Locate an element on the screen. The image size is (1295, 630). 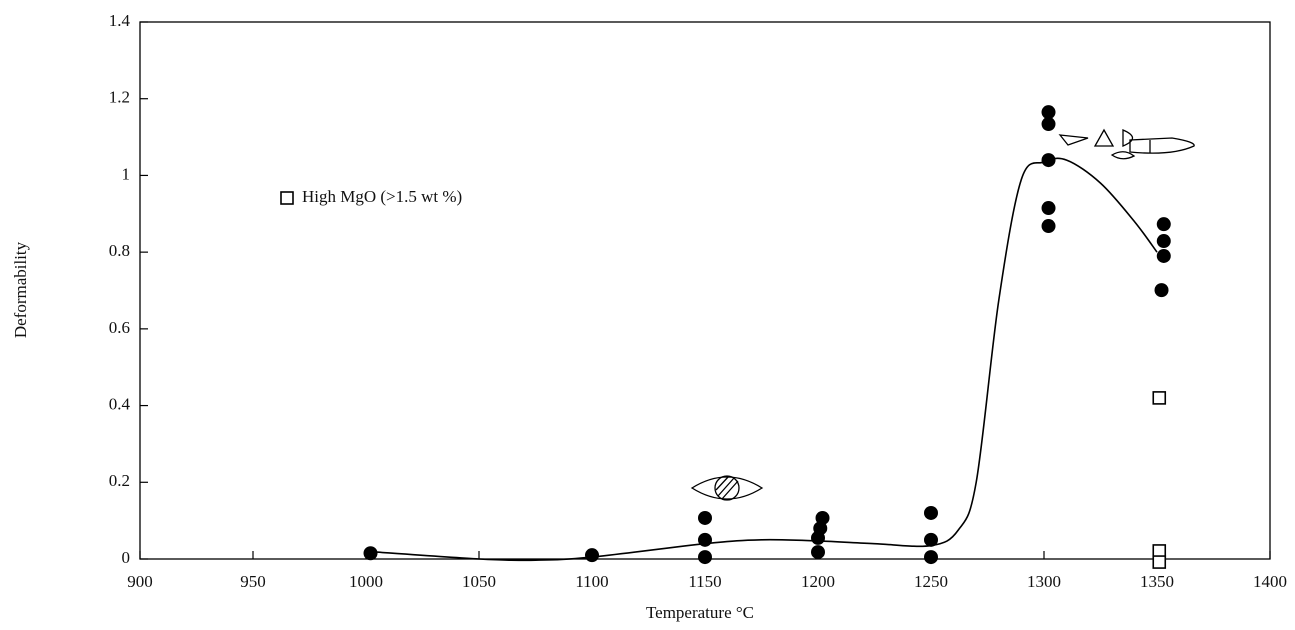
x-tick-label: 1200 is located at coordinates (818, 581).